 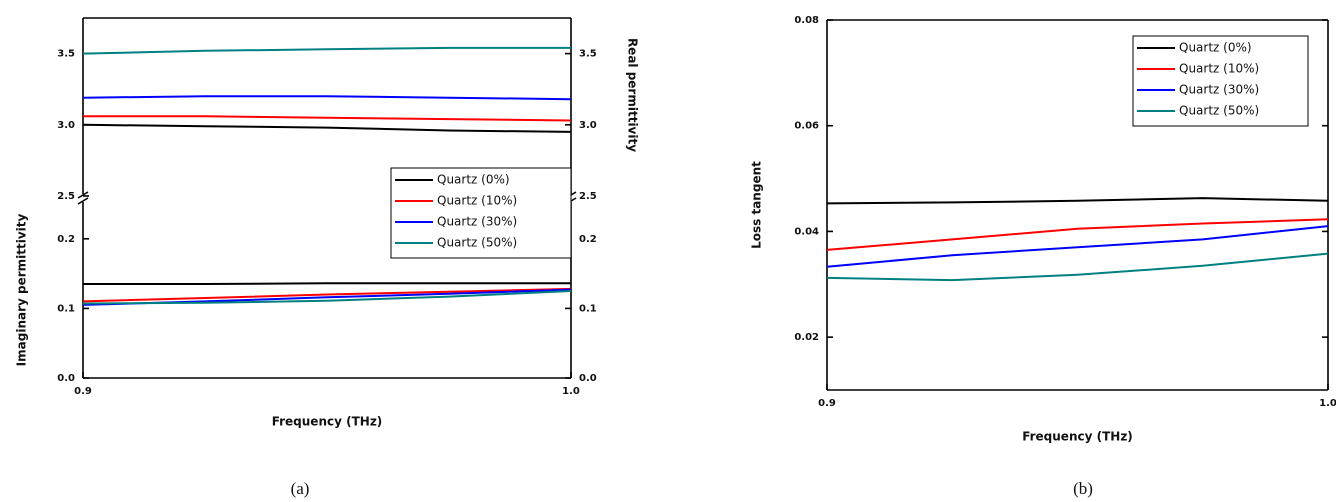 What do you see at coordinates (300, 488) in the screenshot?
I see `caption: (a)` at bounding box center [300, 488].